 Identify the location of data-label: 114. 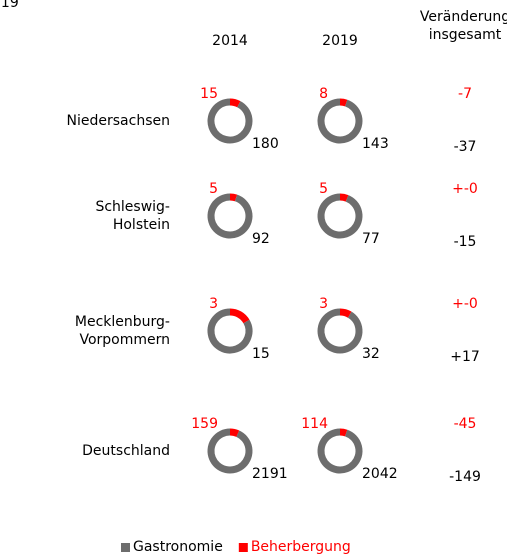
(314, 424).